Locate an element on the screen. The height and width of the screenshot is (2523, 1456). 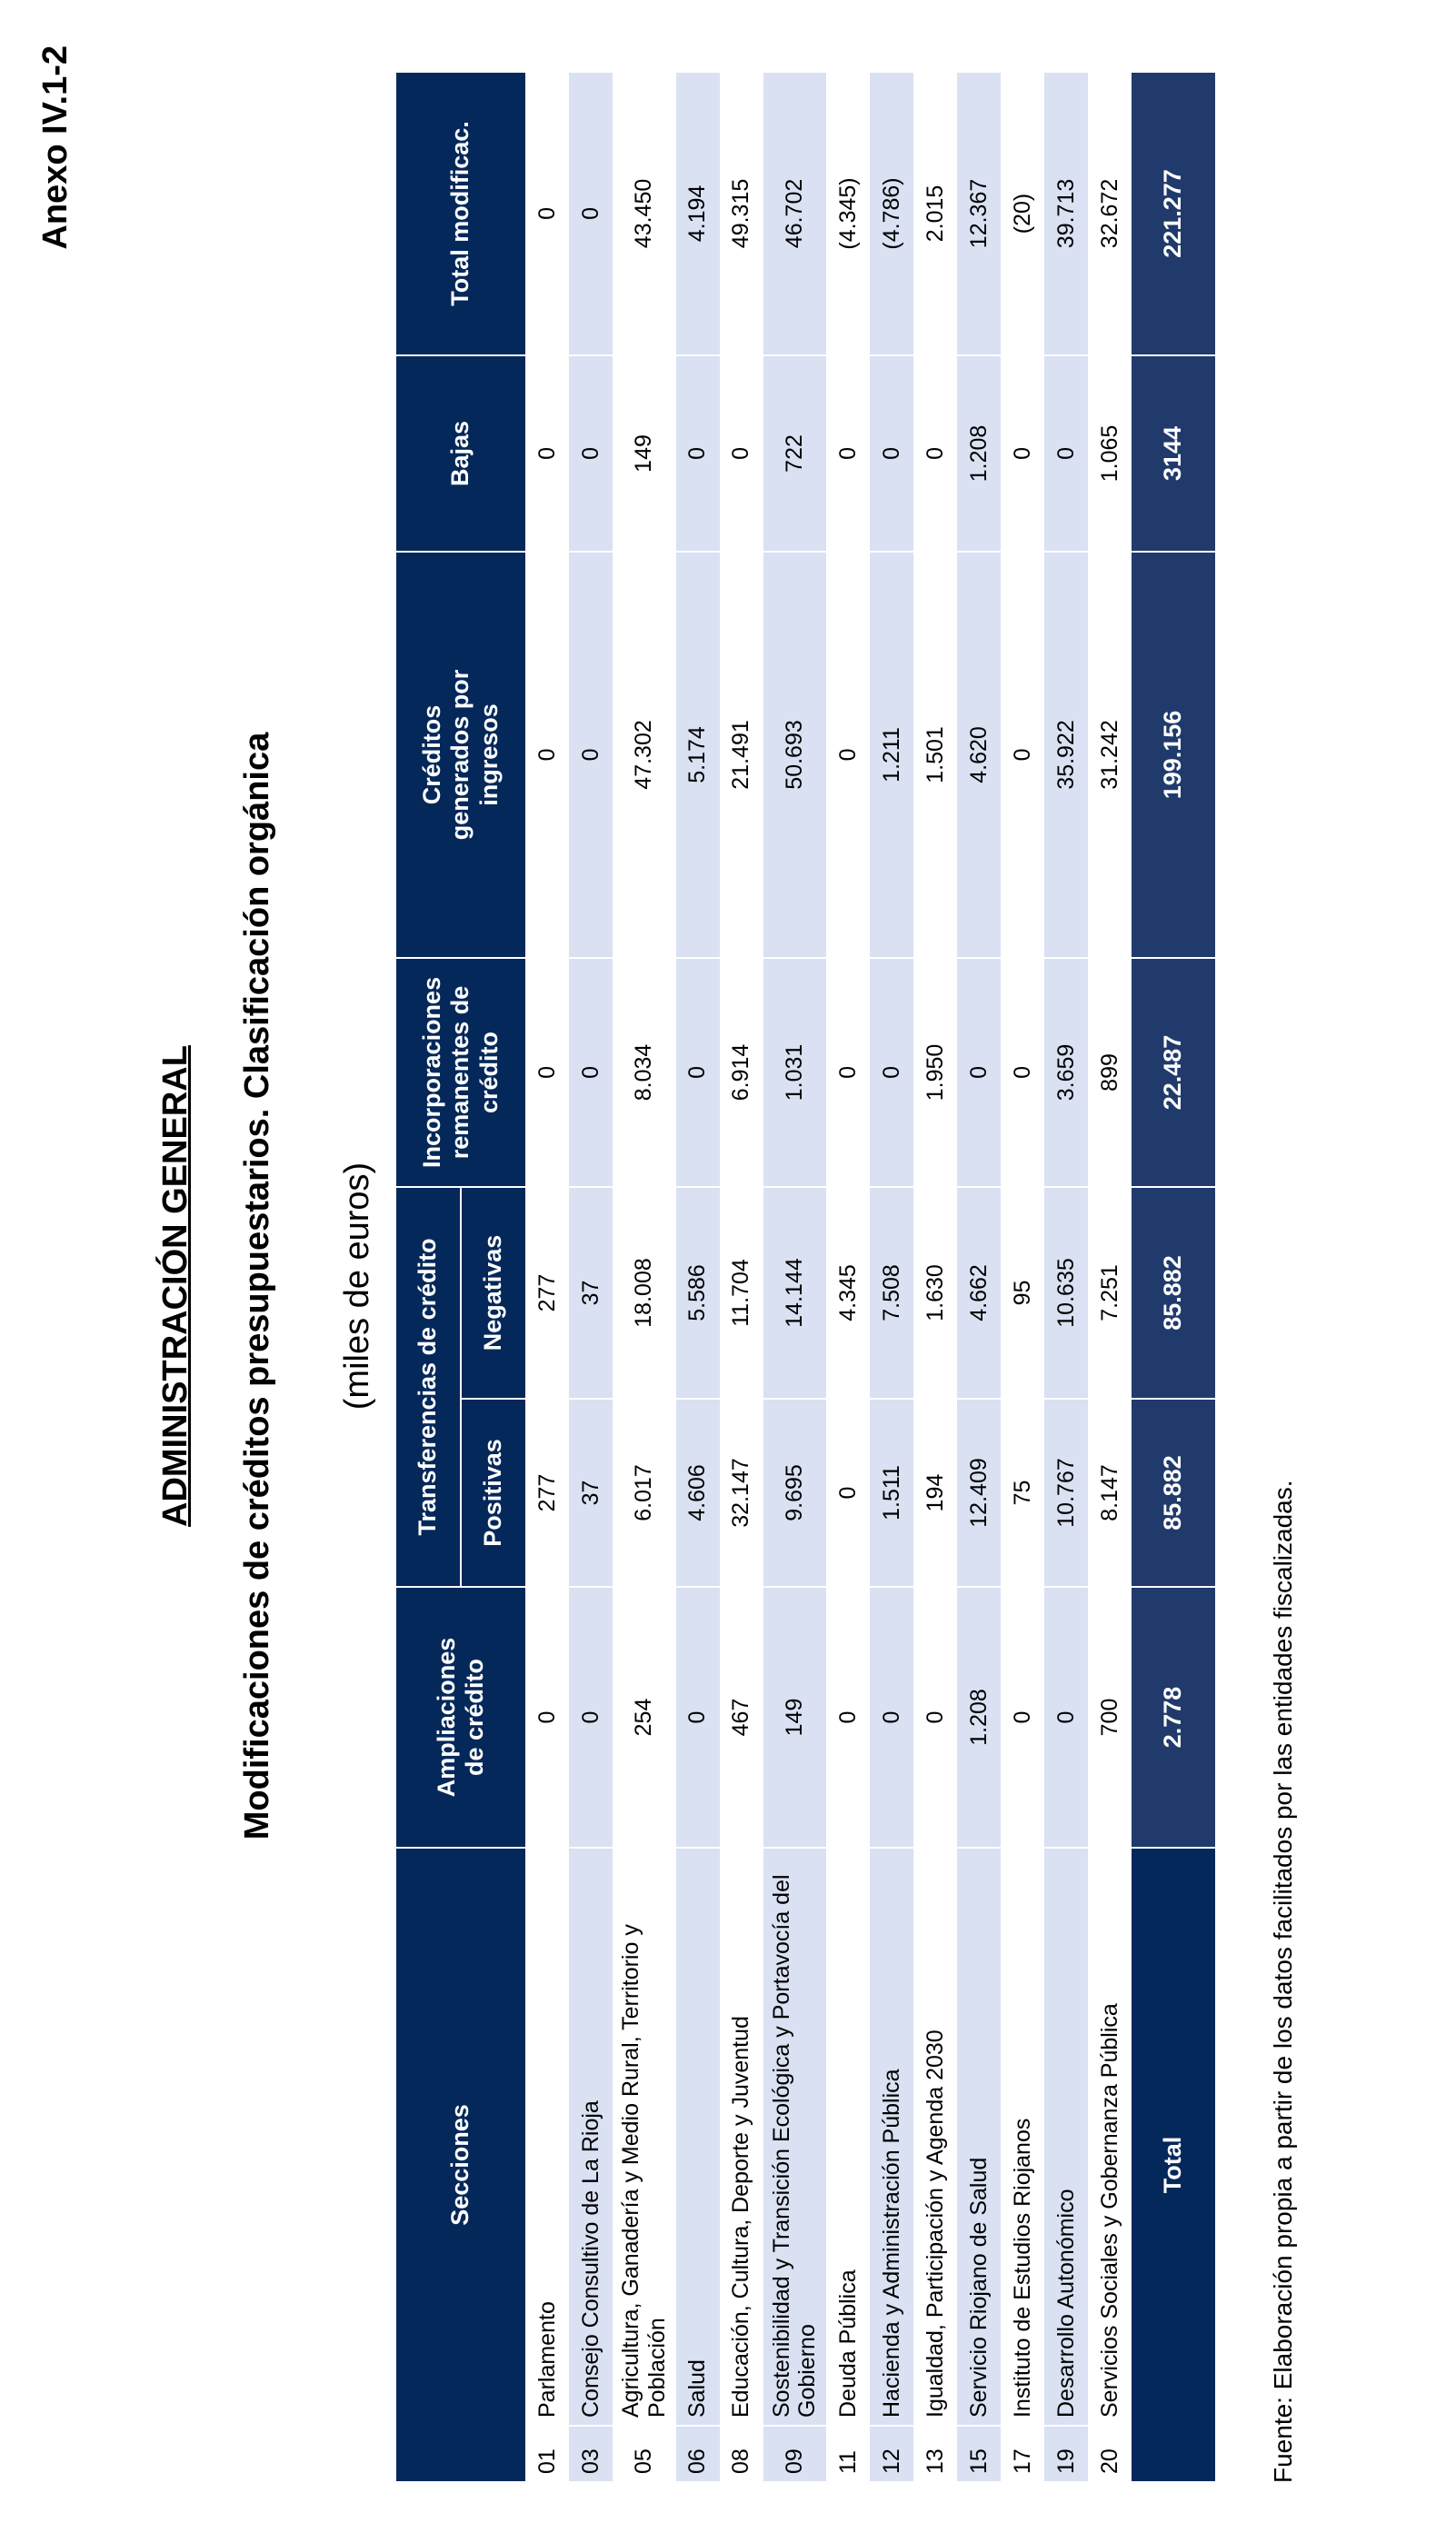
value-cell: 5.586 is located at coordinates (697, 1292).